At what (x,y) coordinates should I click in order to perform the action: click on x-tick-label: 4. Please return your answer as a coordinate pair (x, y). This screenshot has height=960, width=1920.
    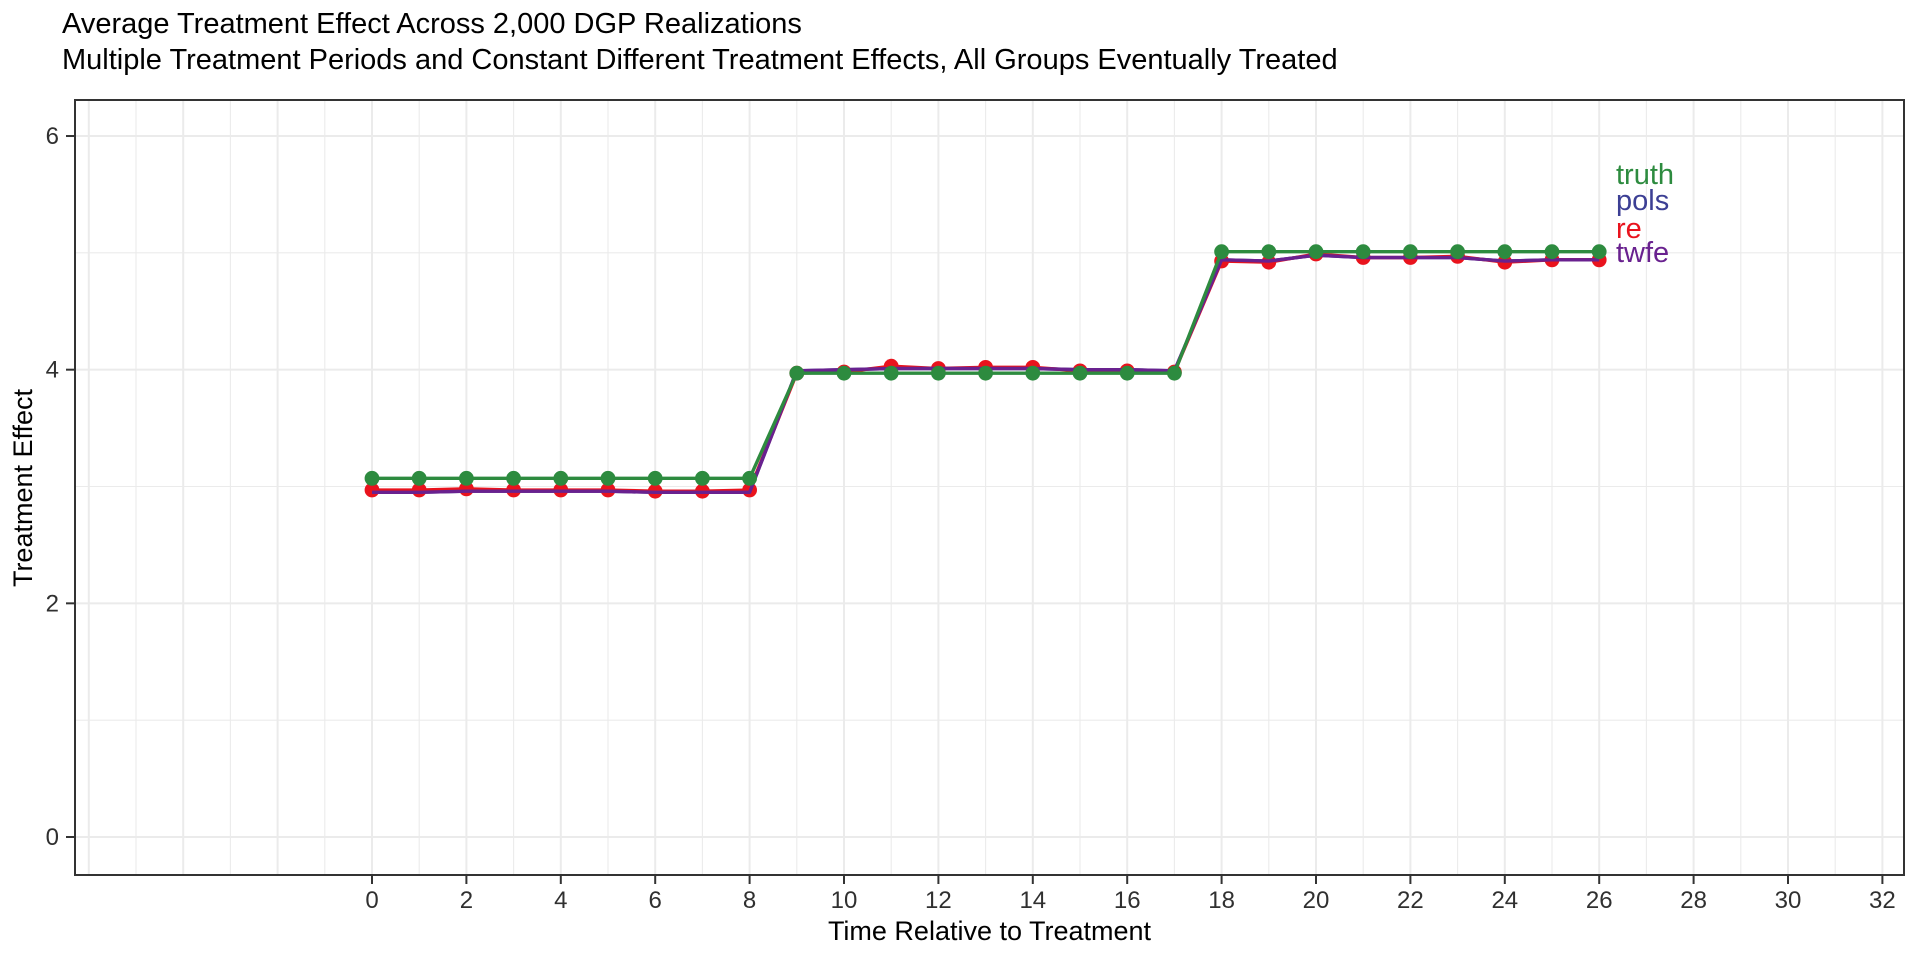
    Looking at the image, I should click on (560, 900).